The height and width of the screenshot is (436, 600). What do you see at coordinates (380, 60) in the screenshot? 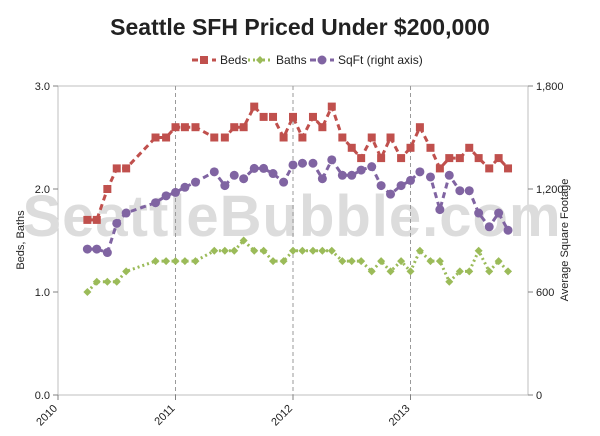
I see `legend-label: SqFt (right axis)` at bounding box center [380, 60].